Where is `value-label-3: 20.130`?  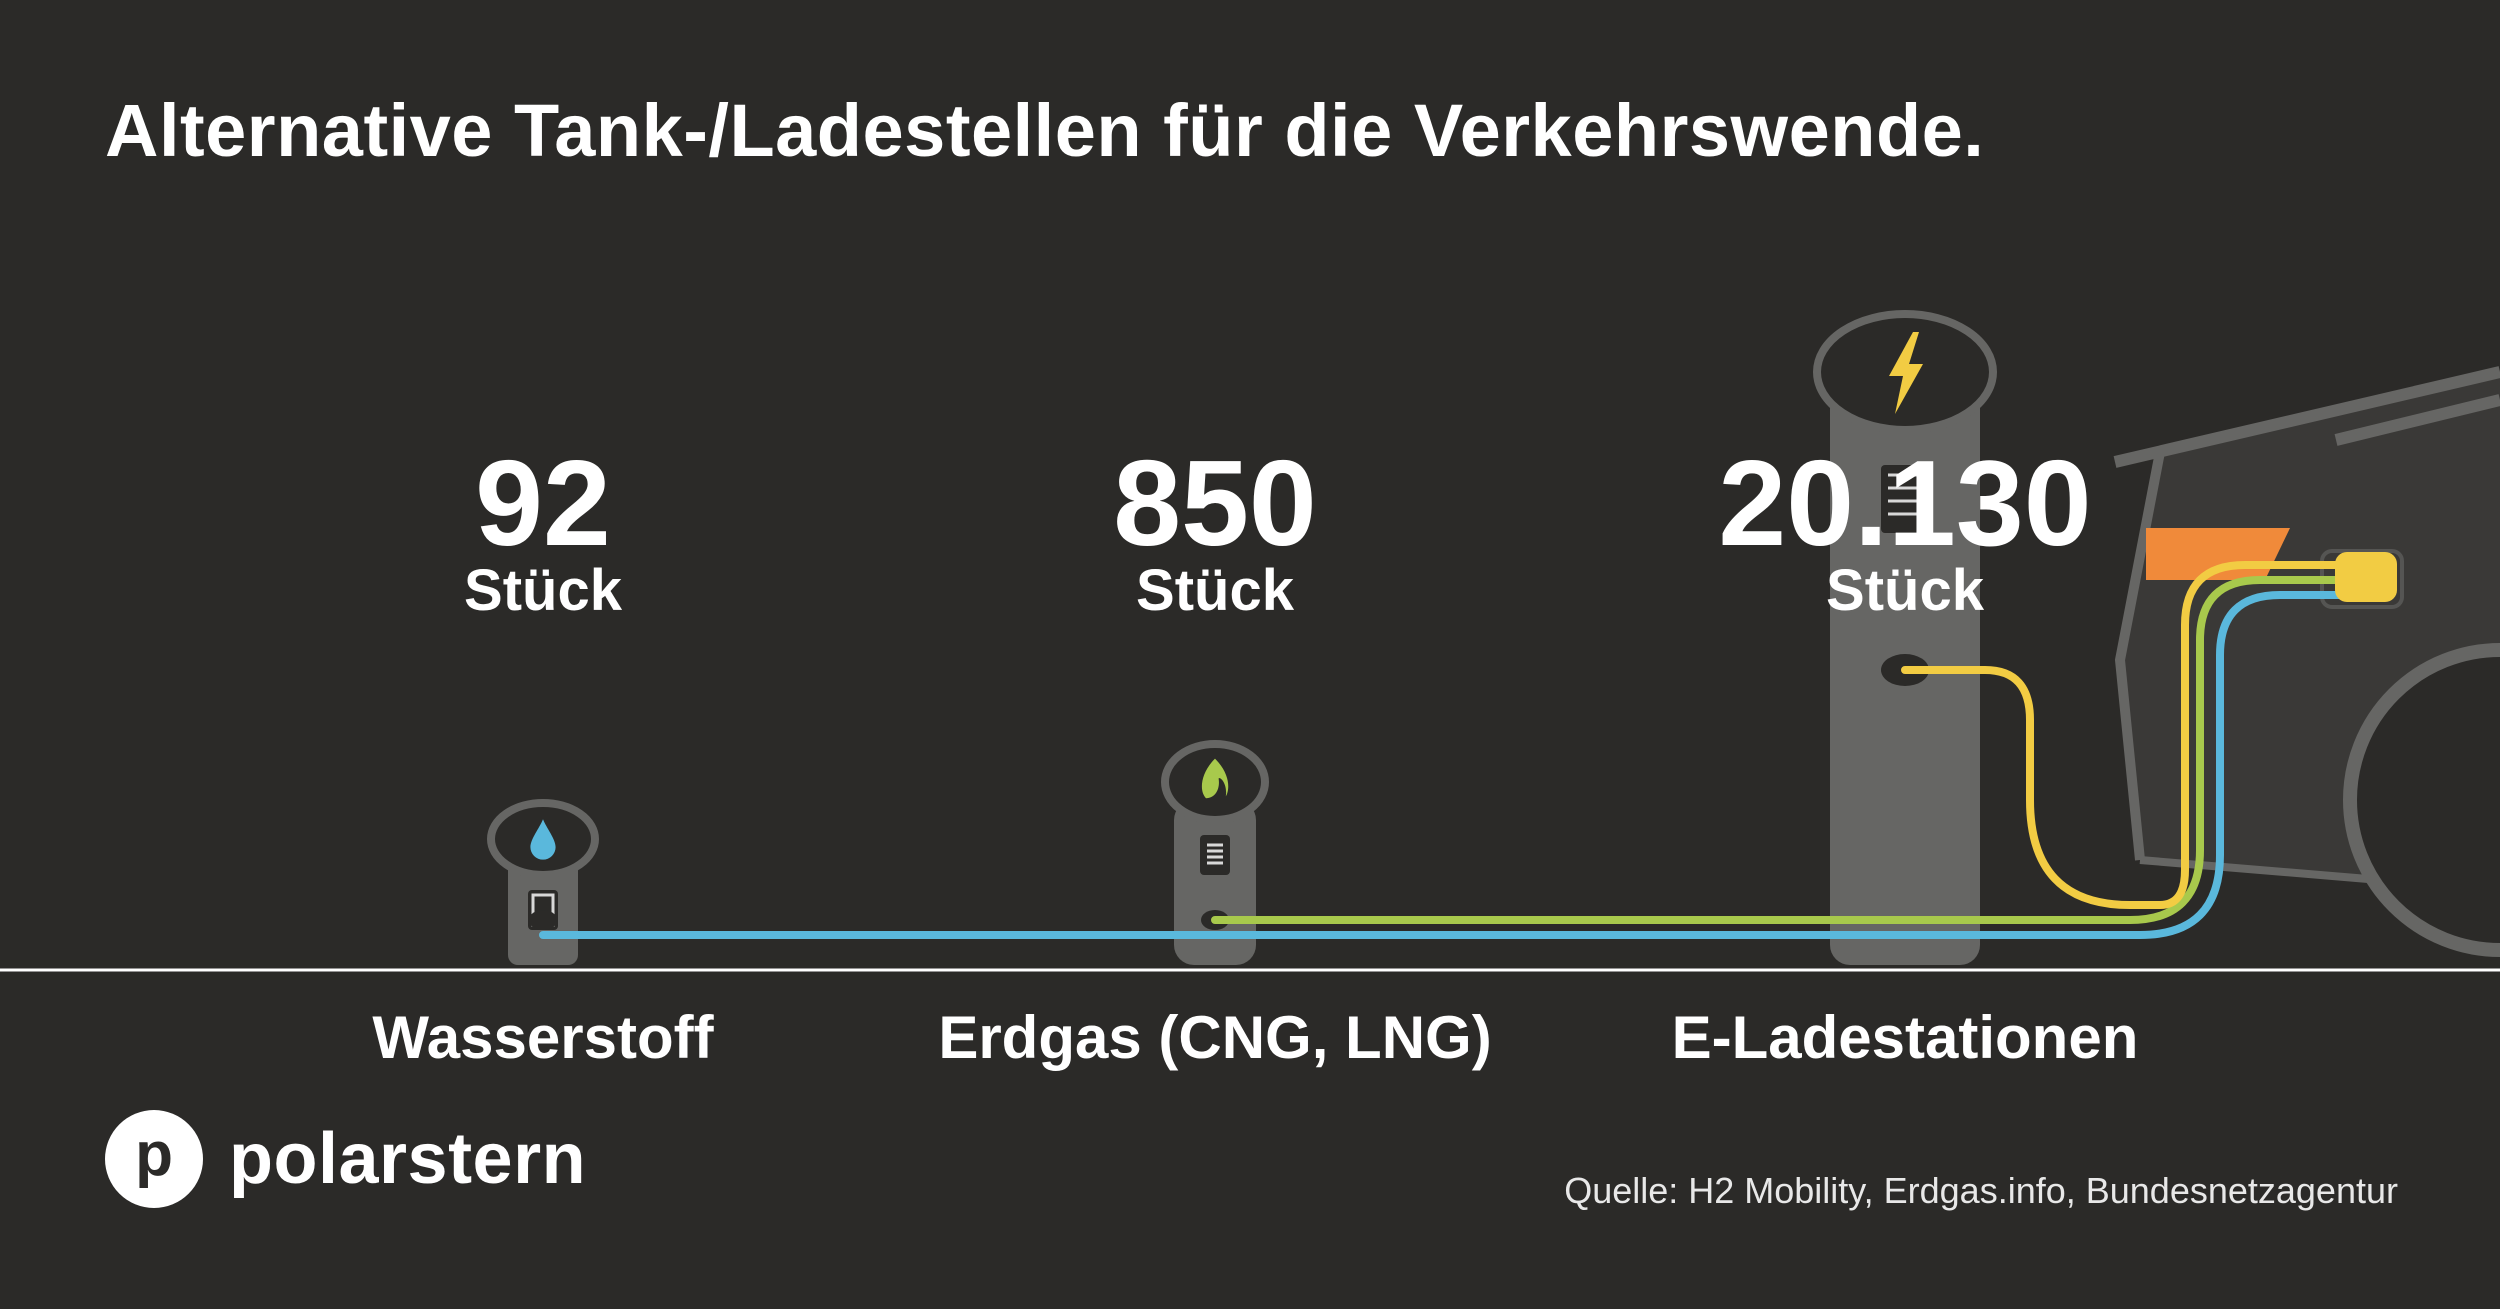
value-label-3: 20.130 is located at coordinates (1904, 503).